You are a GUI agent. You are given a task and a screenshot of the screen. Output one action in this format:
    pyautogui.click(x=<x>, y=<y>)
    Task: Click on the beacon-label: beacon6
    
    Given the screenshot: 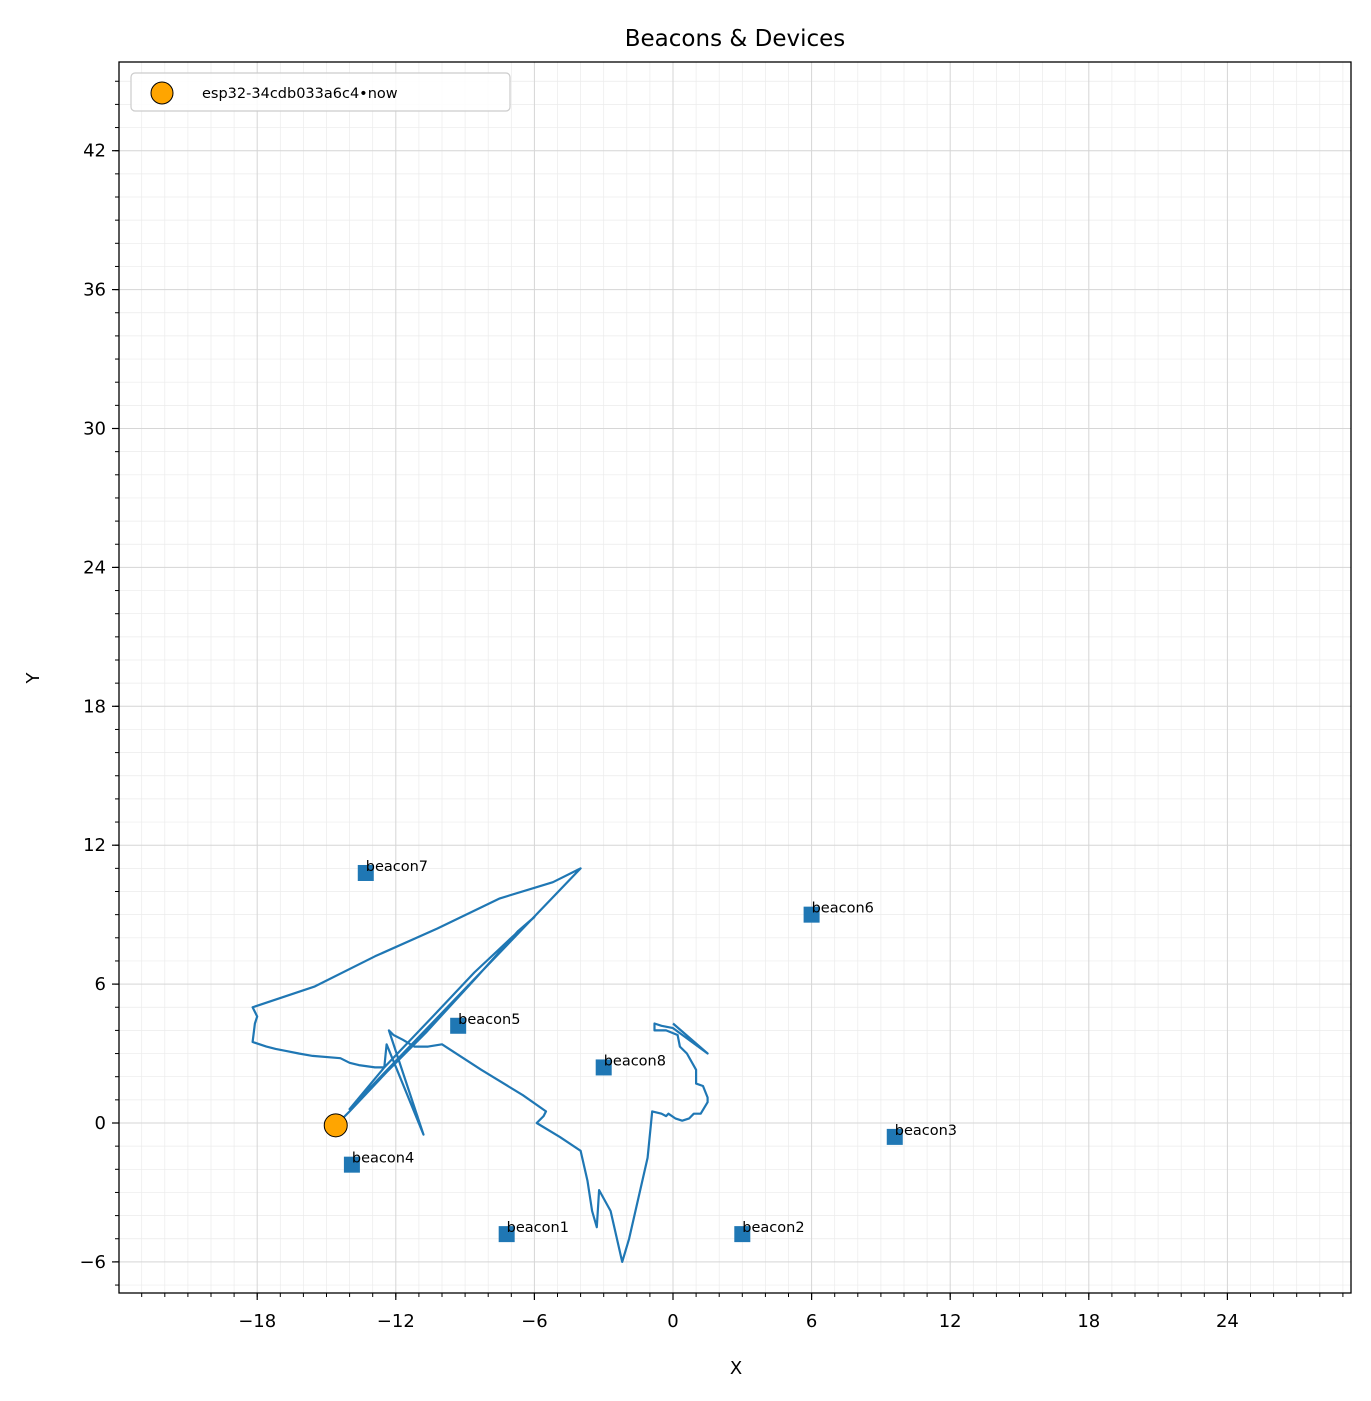 What is the action you would take?
    pyautogui.click(x=843, y=909)
    